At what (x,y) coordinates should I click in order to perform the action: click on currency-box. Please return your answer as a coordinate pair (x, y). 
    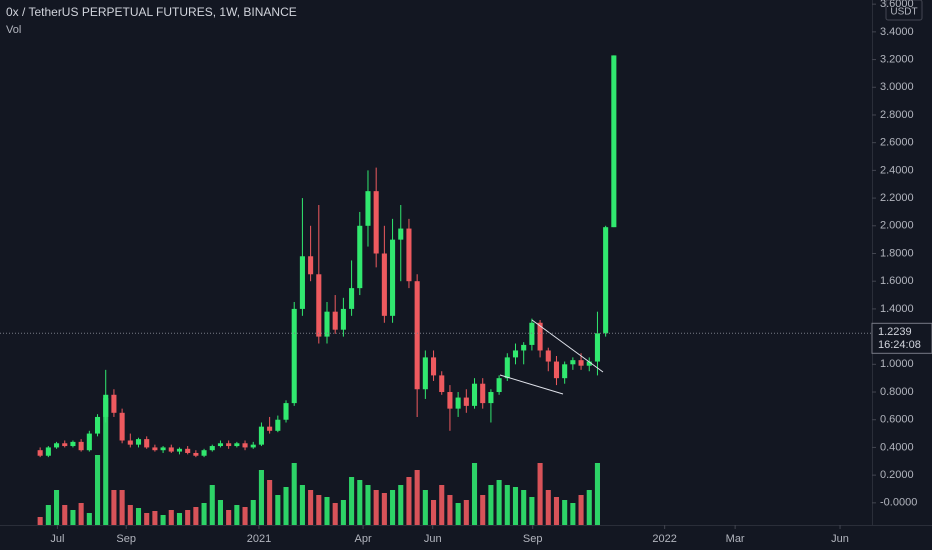
    Looking at the image, I should click on (904, 10).